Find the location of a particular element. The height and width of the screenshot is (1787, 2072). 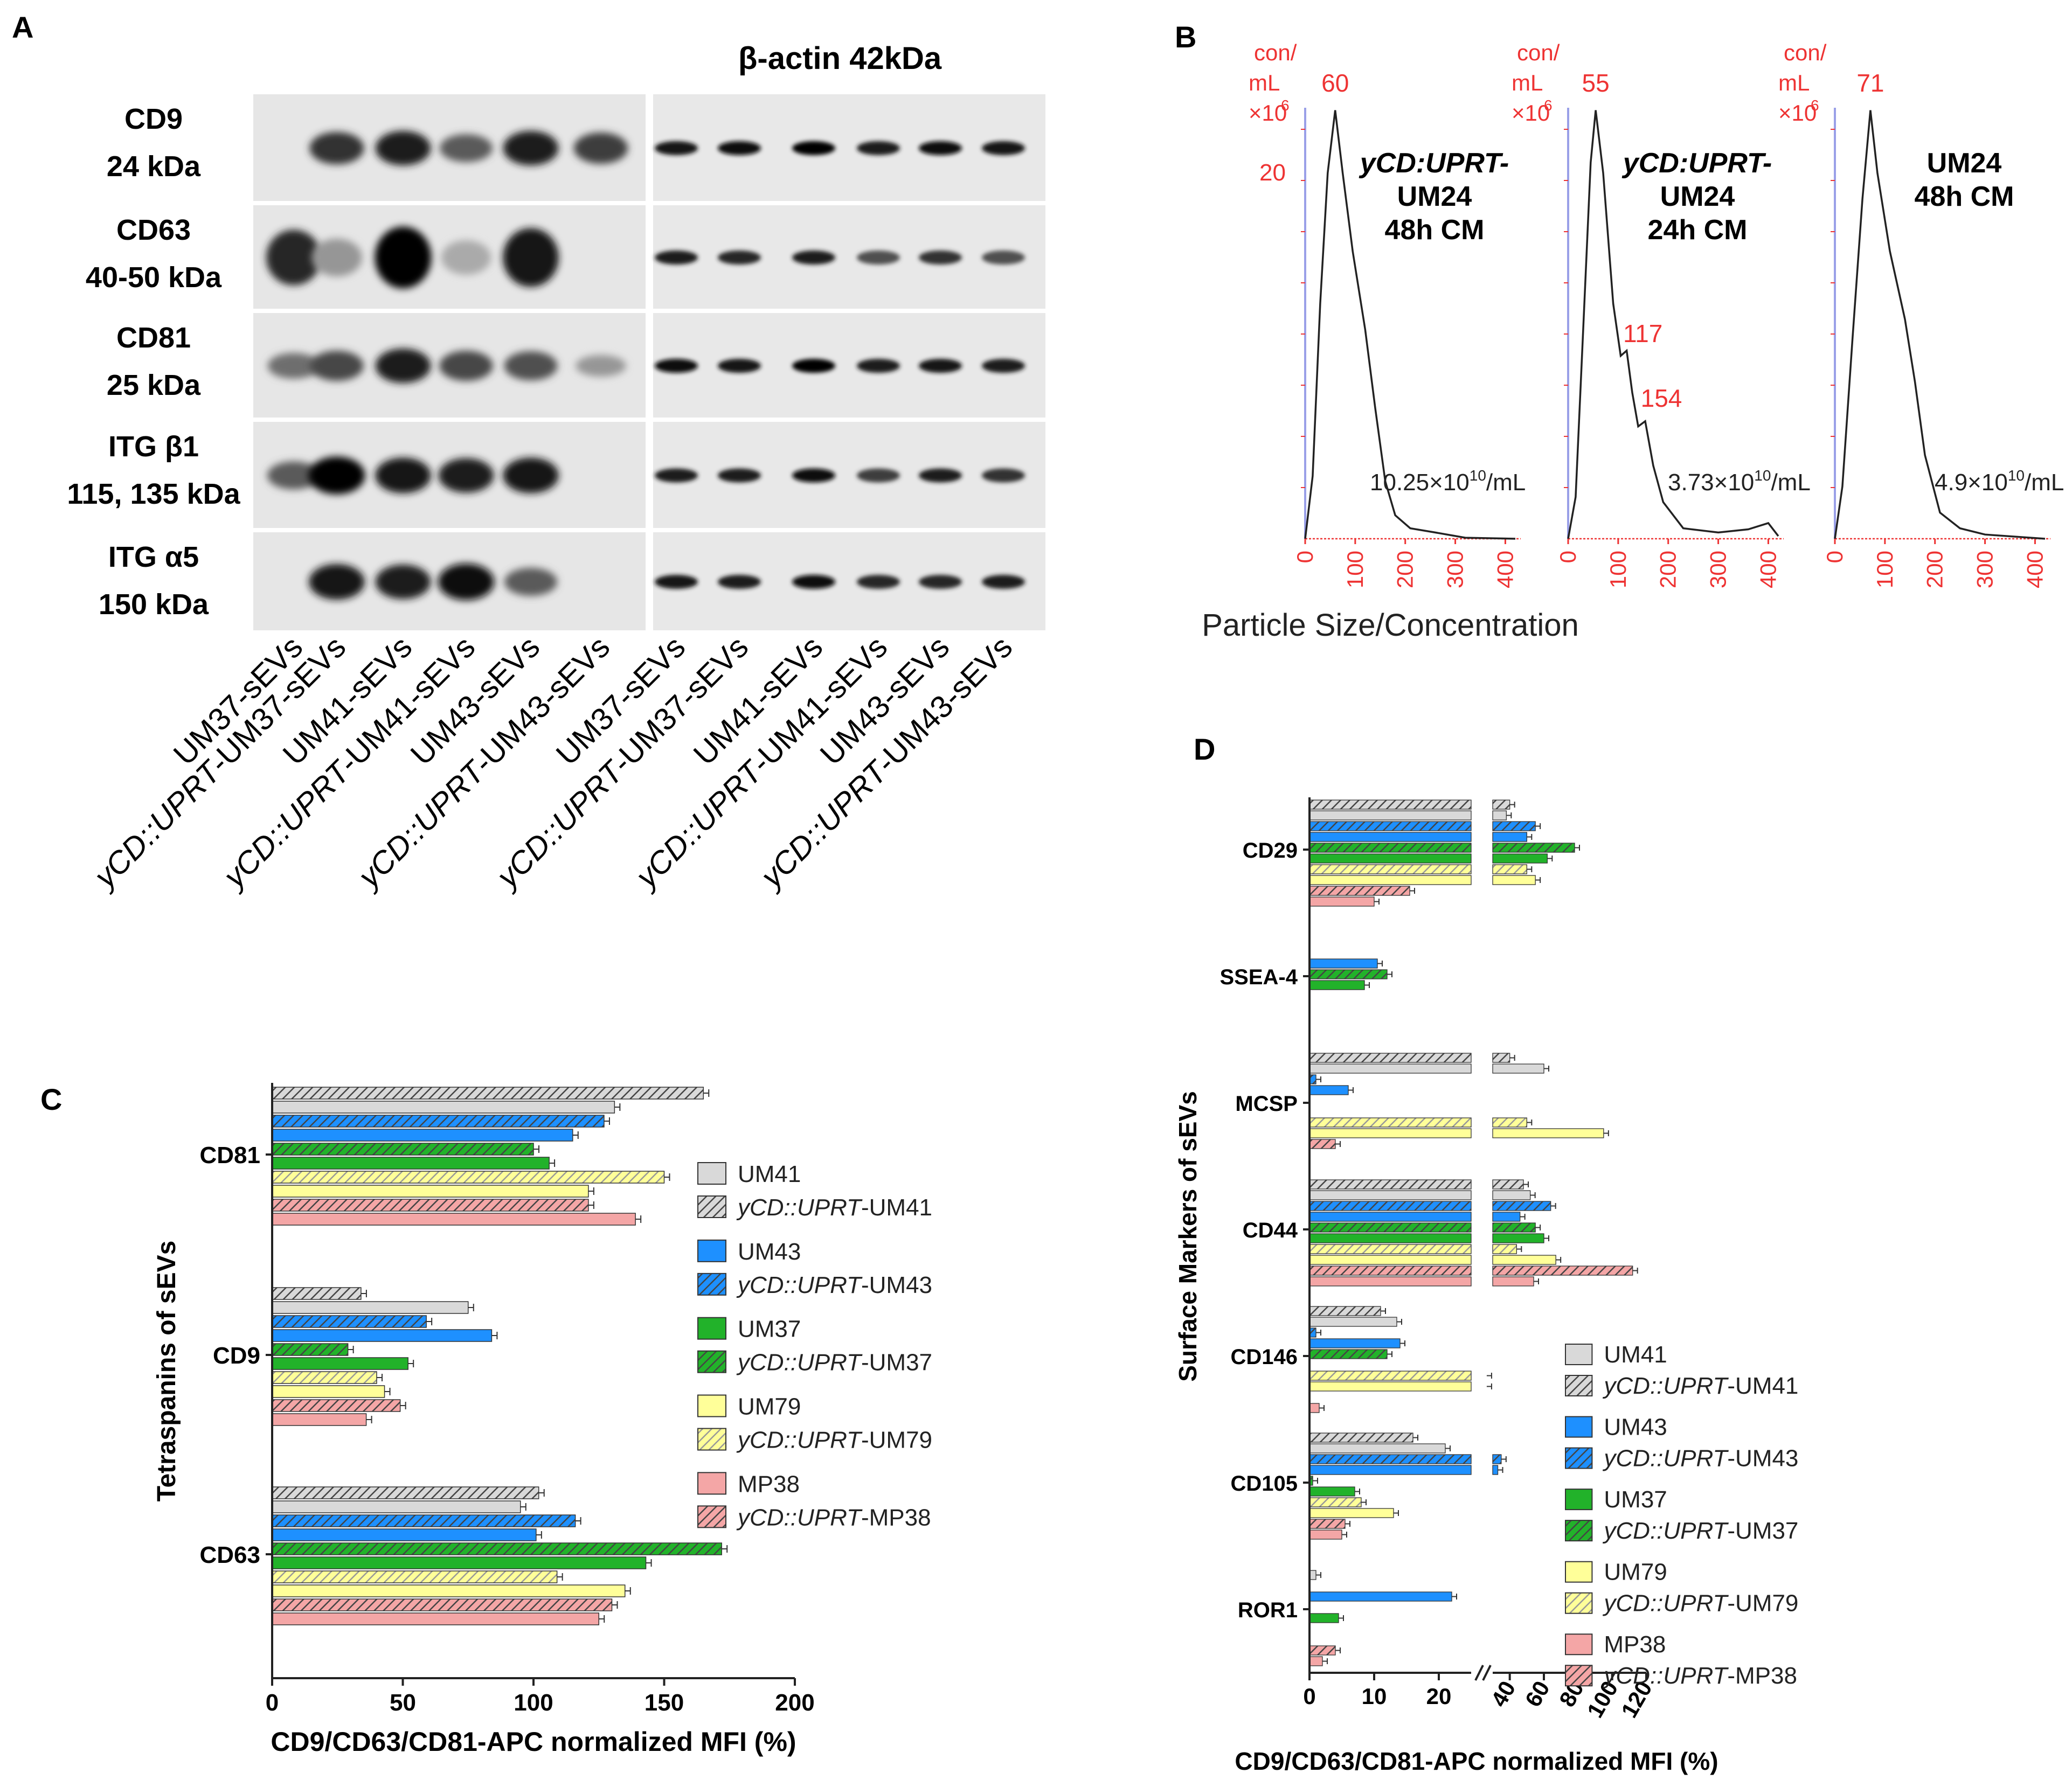

bar-MCSP--UM41 is located at coordinates (1390, 1058).